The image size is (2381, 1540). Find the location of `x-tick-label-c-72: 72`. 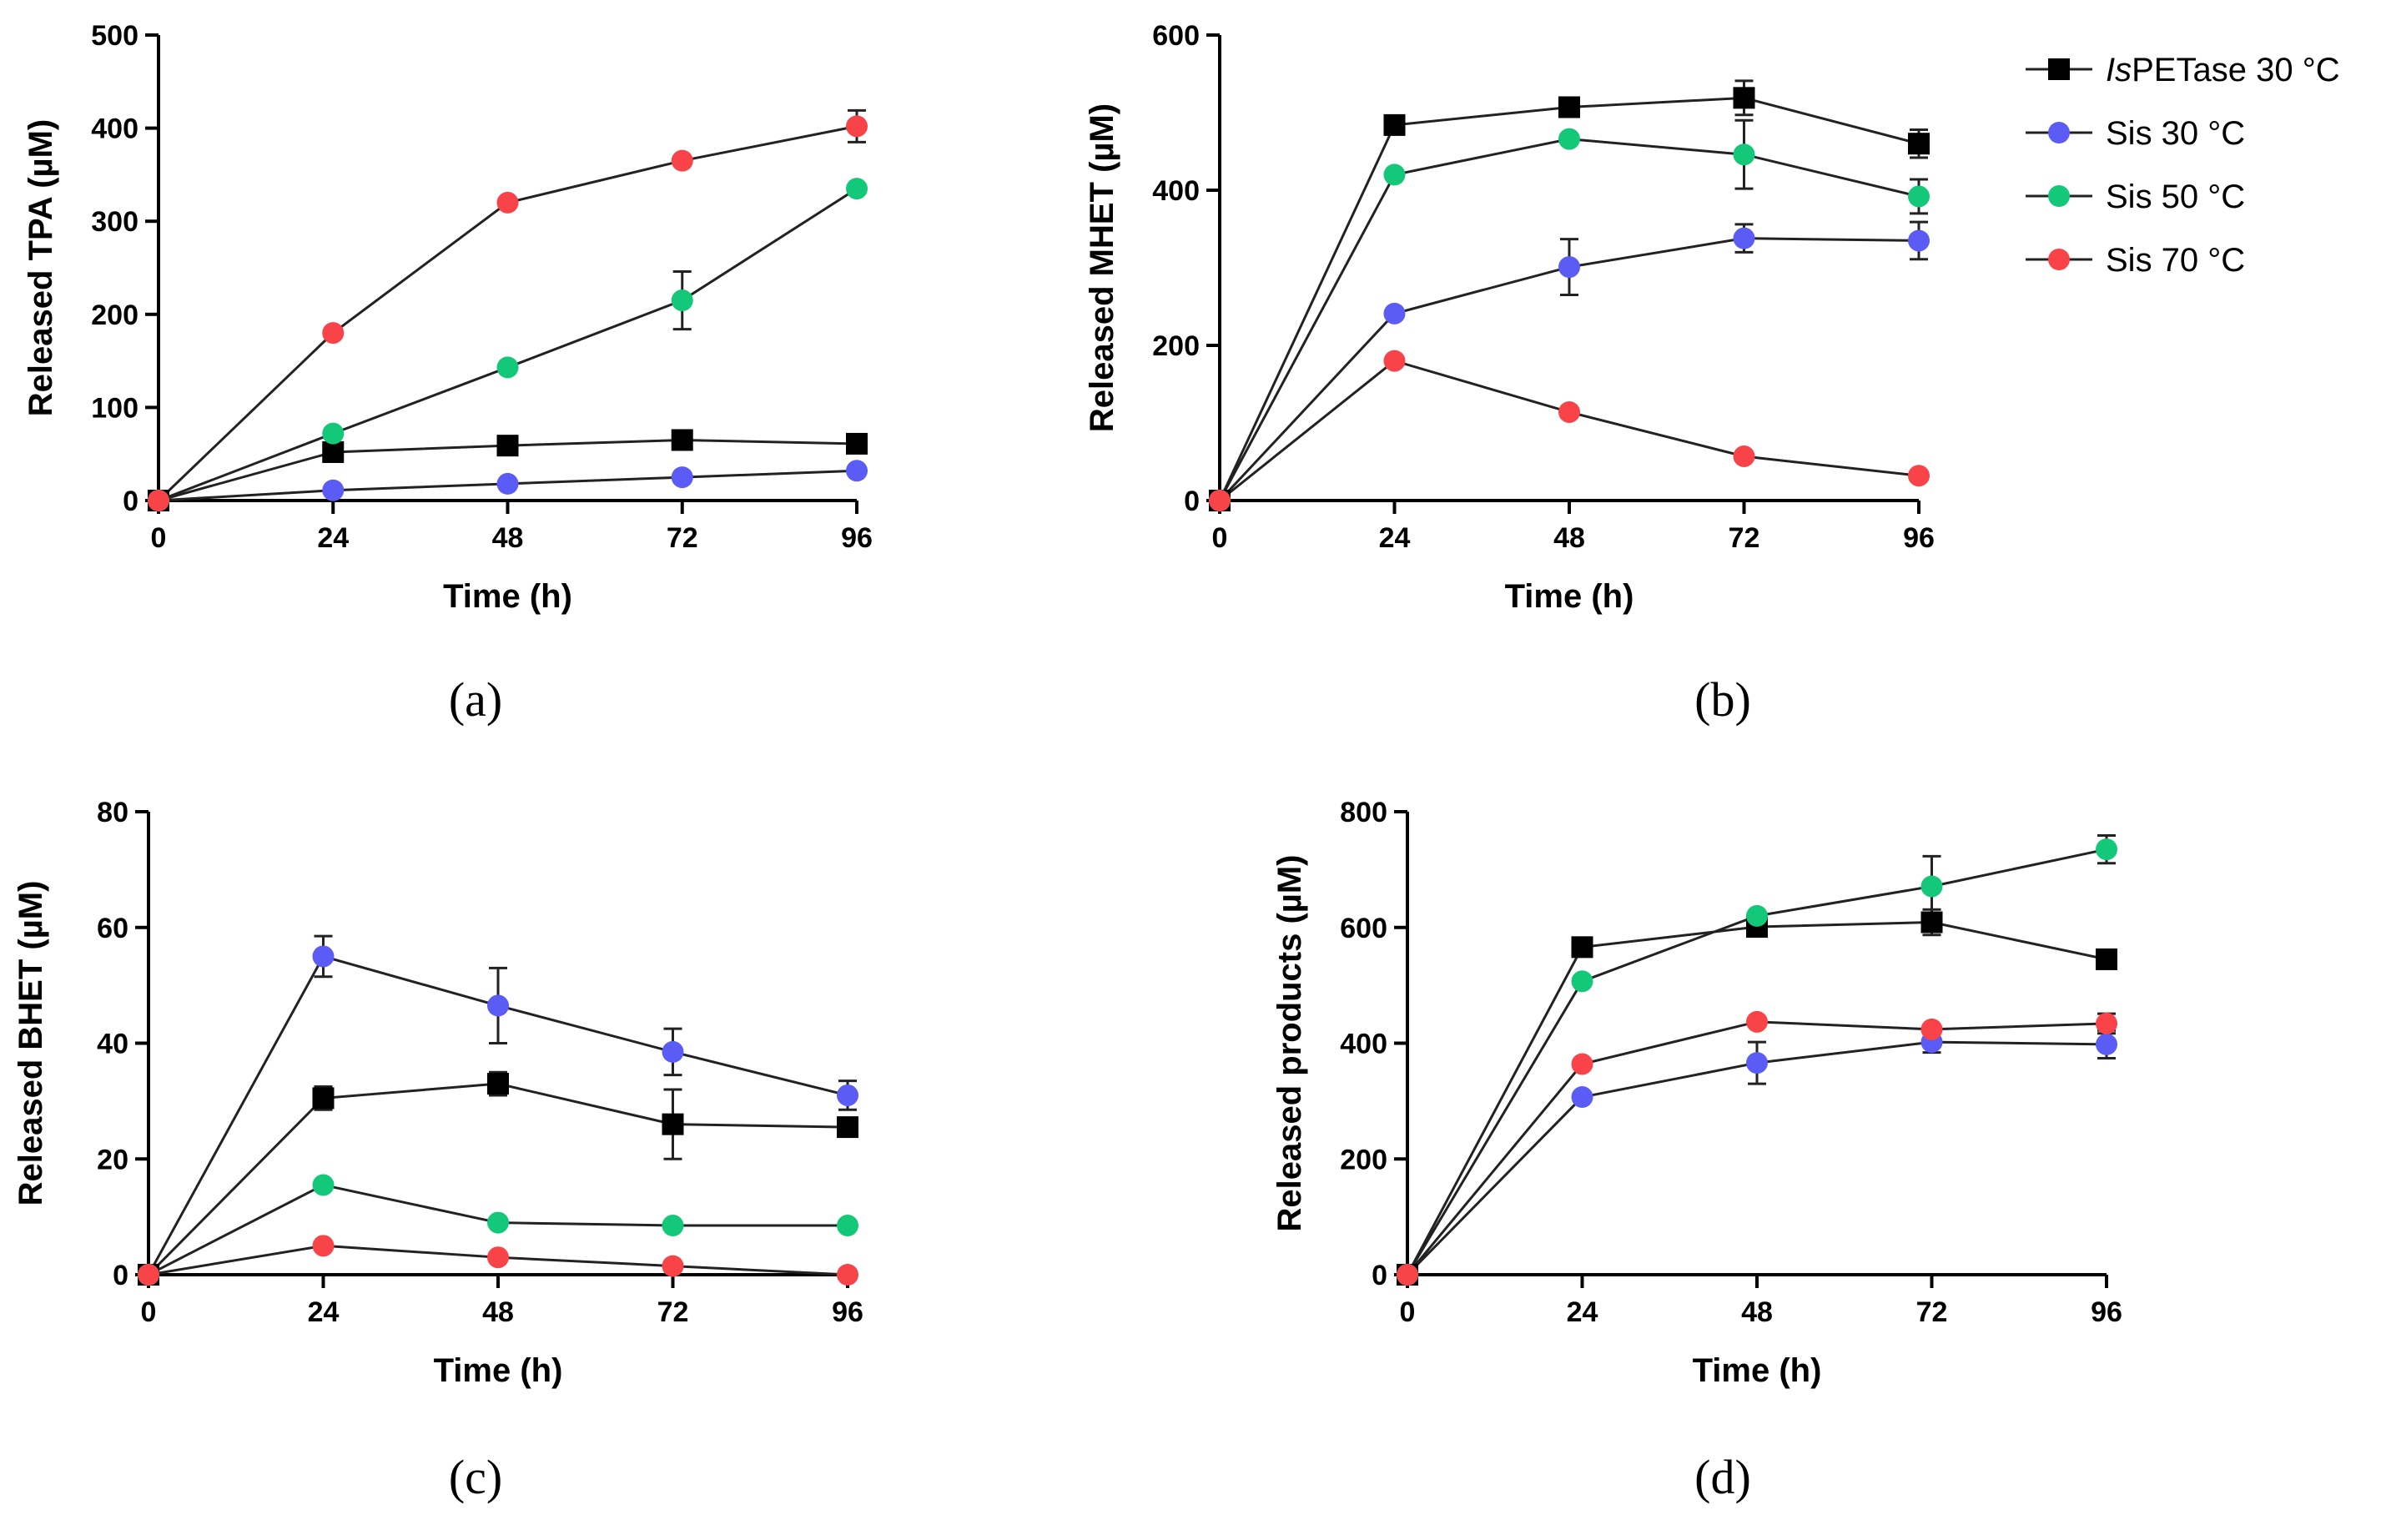

x-tick-label-c-72: 72 is located at coordinates (673, 1312).